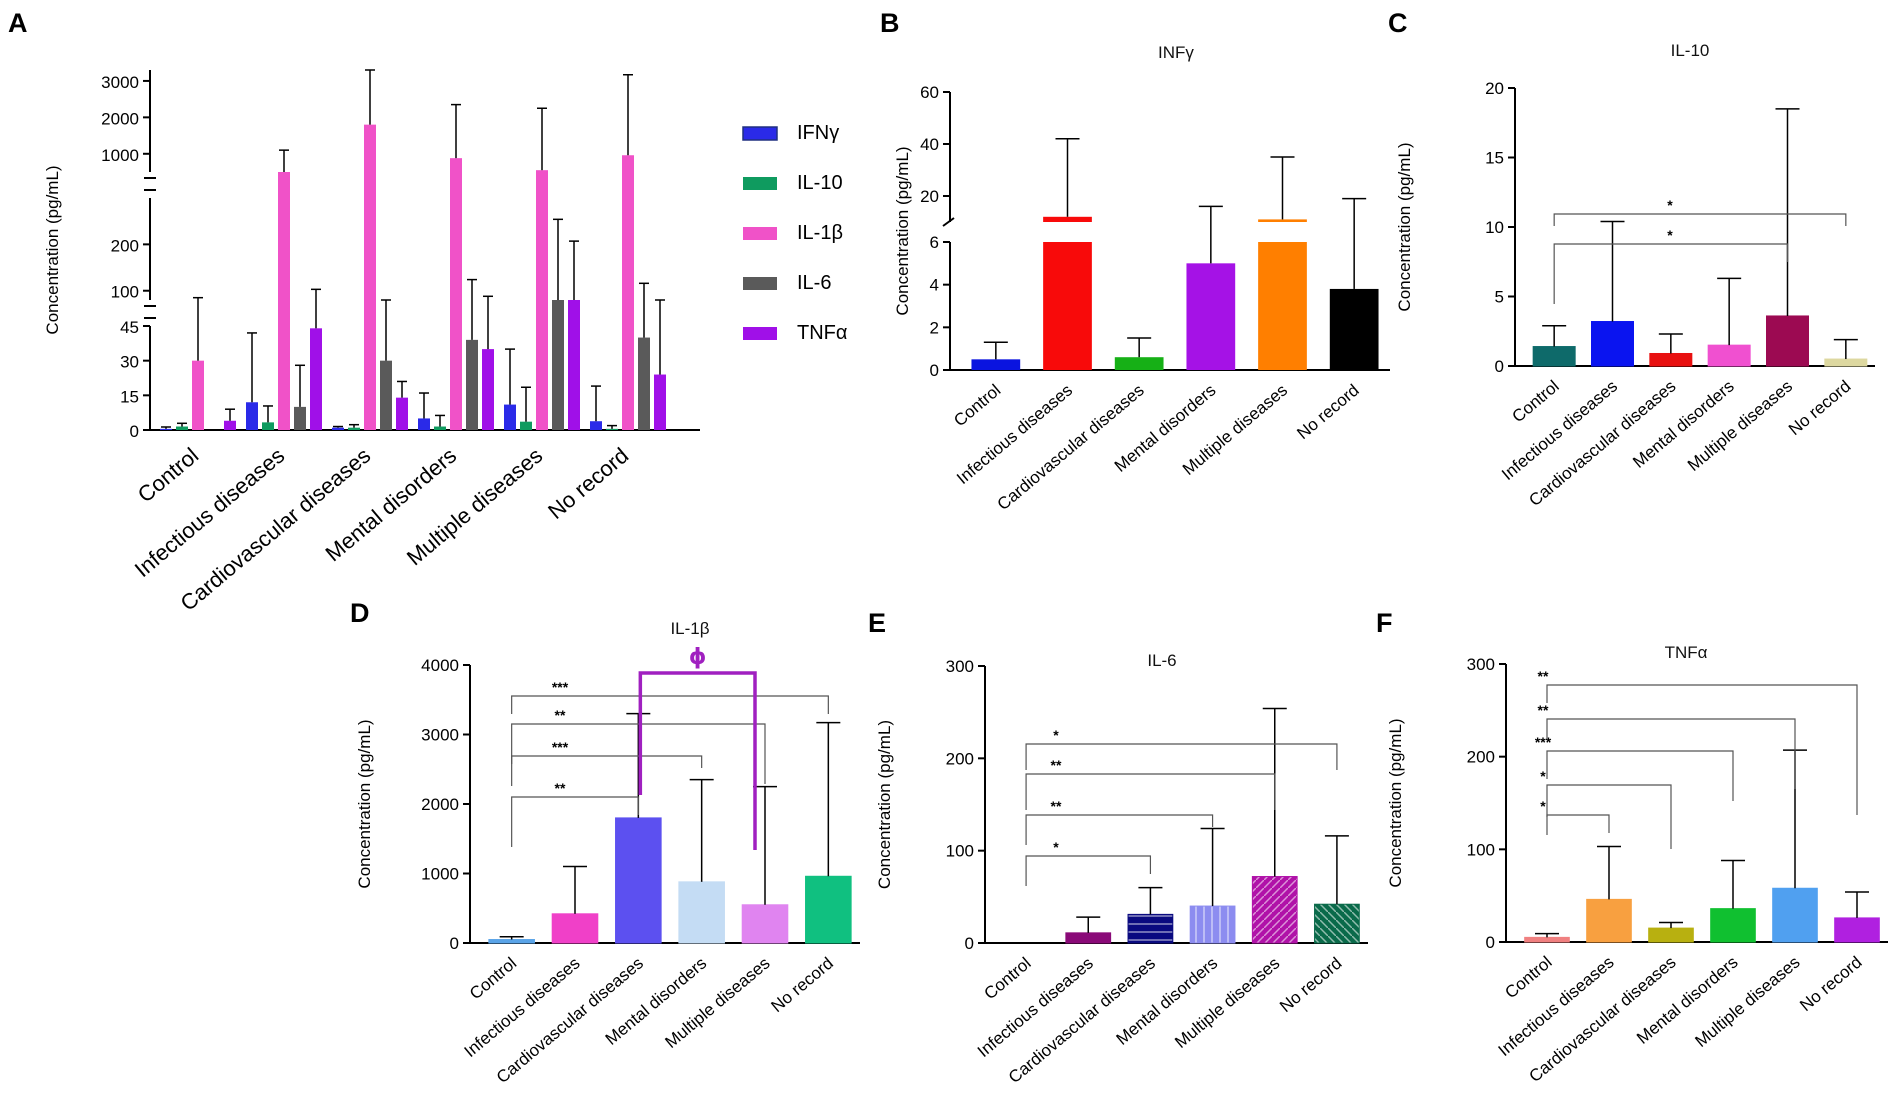 This screenshot has width=1902, height=1115. Describe the element at coordinates (1067, 219) in the screenshot. I see `panel-b-bar-infectious-diseases-upper-segment` at that location.